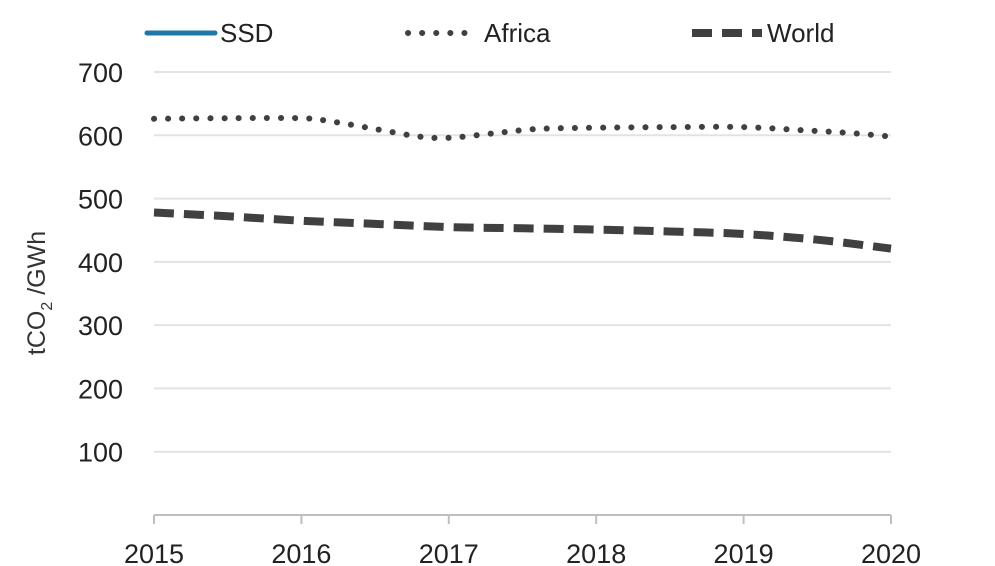  What do you see at coordinates (246, 33) in the screenshot?
I see `legend-label-ssd: SSD` at bounding box center [246, 33].